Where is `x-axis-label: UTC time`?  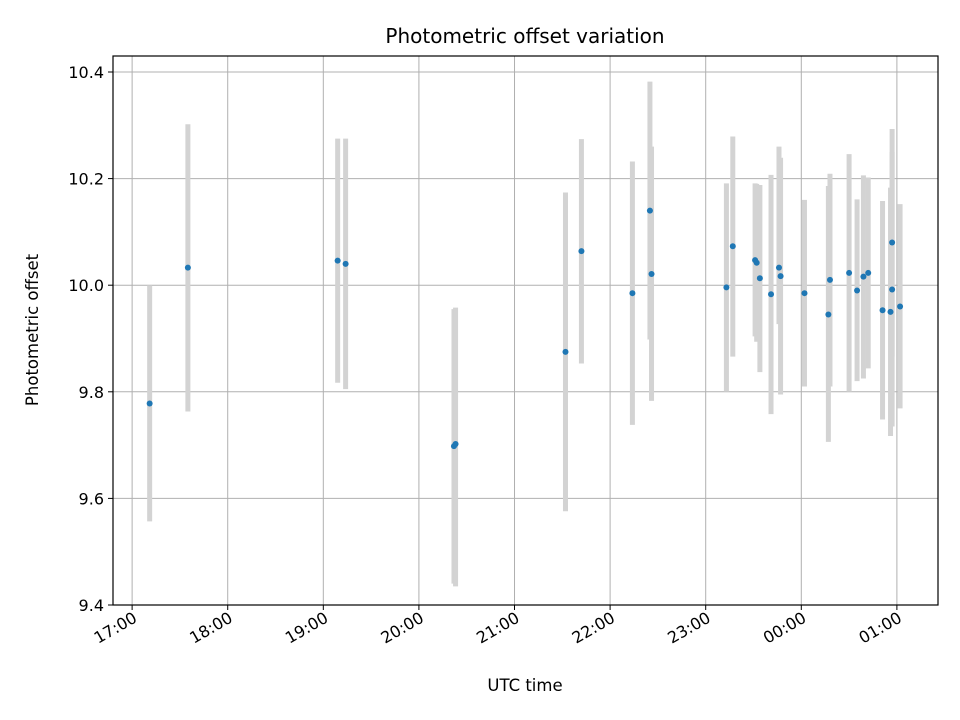
x-axis-label: UTC time is located at coordinates (524, 685).